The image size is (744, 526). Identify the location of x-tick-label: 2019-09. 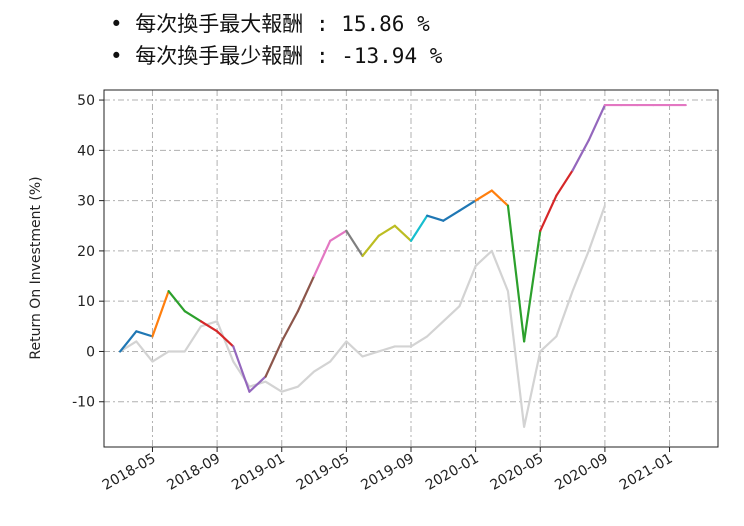
(387, 472).